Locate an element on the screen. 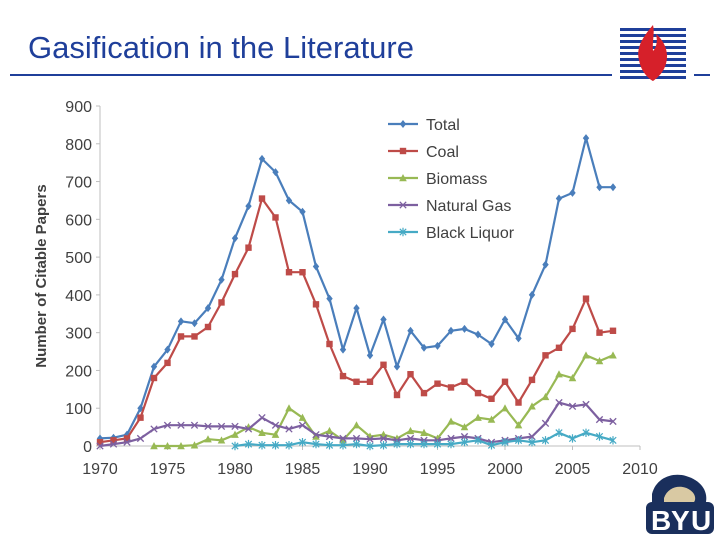  flame-shape is located at coordinates (652, 53).